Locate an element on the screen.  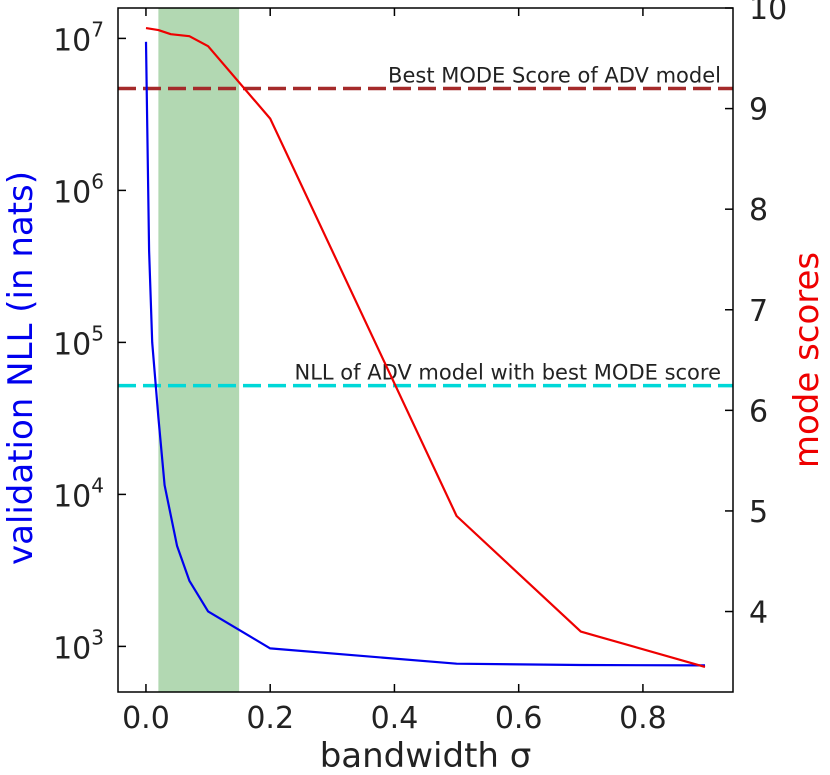
y-left-tick-label: 10⁴ is located at coordinates (78, 493).